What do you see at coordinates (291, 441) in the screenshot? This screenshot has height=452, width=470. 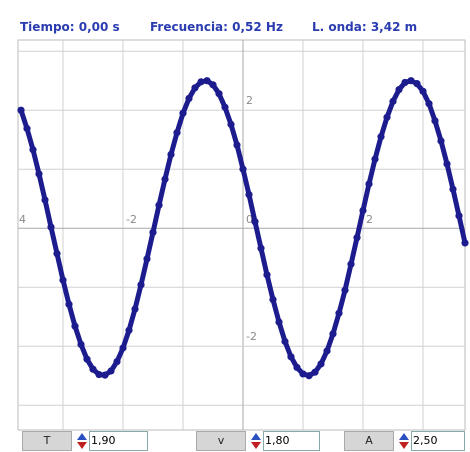 I see `text-field: 1,80` at bounding box center [291, 441].